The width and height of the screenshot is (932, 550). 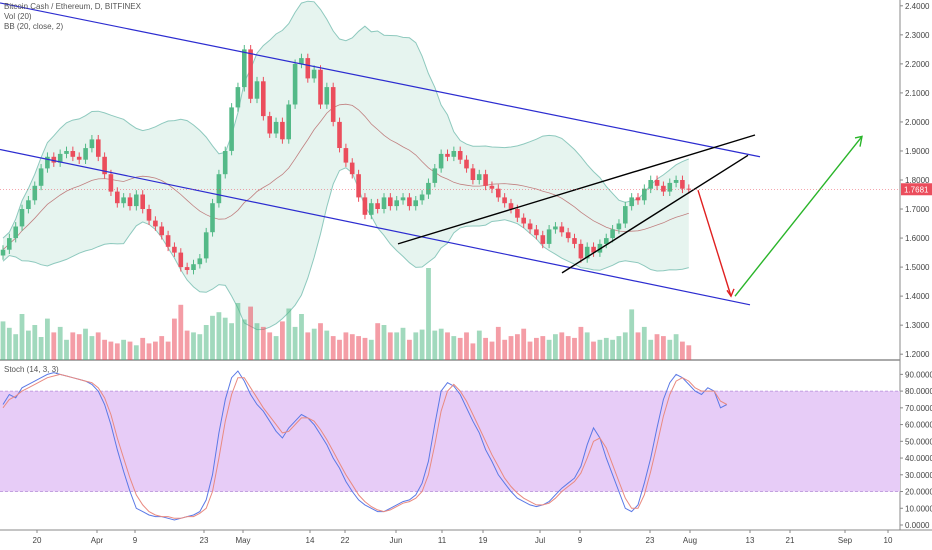 What do you see at coordinates (750, 540) in the screenshot?
I see `time-tick-label: 13` at bounding box center [750, 540].